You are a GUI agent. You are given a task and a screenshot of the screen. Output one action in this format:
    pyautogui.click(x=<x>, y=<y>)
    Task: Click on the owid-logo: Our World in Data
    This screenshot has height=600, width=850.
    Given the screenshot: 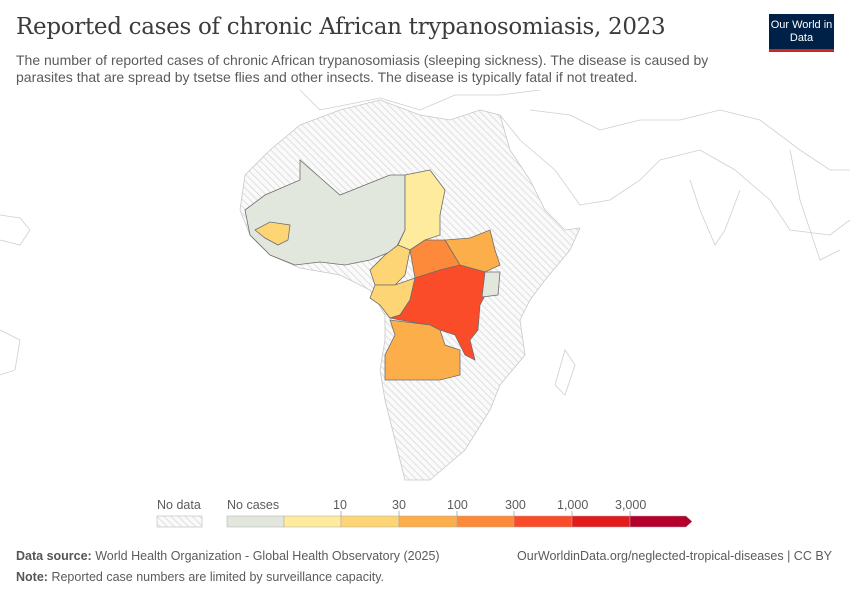 What is the action you would take?
    pyautogui.click(x=801, y=33)
    